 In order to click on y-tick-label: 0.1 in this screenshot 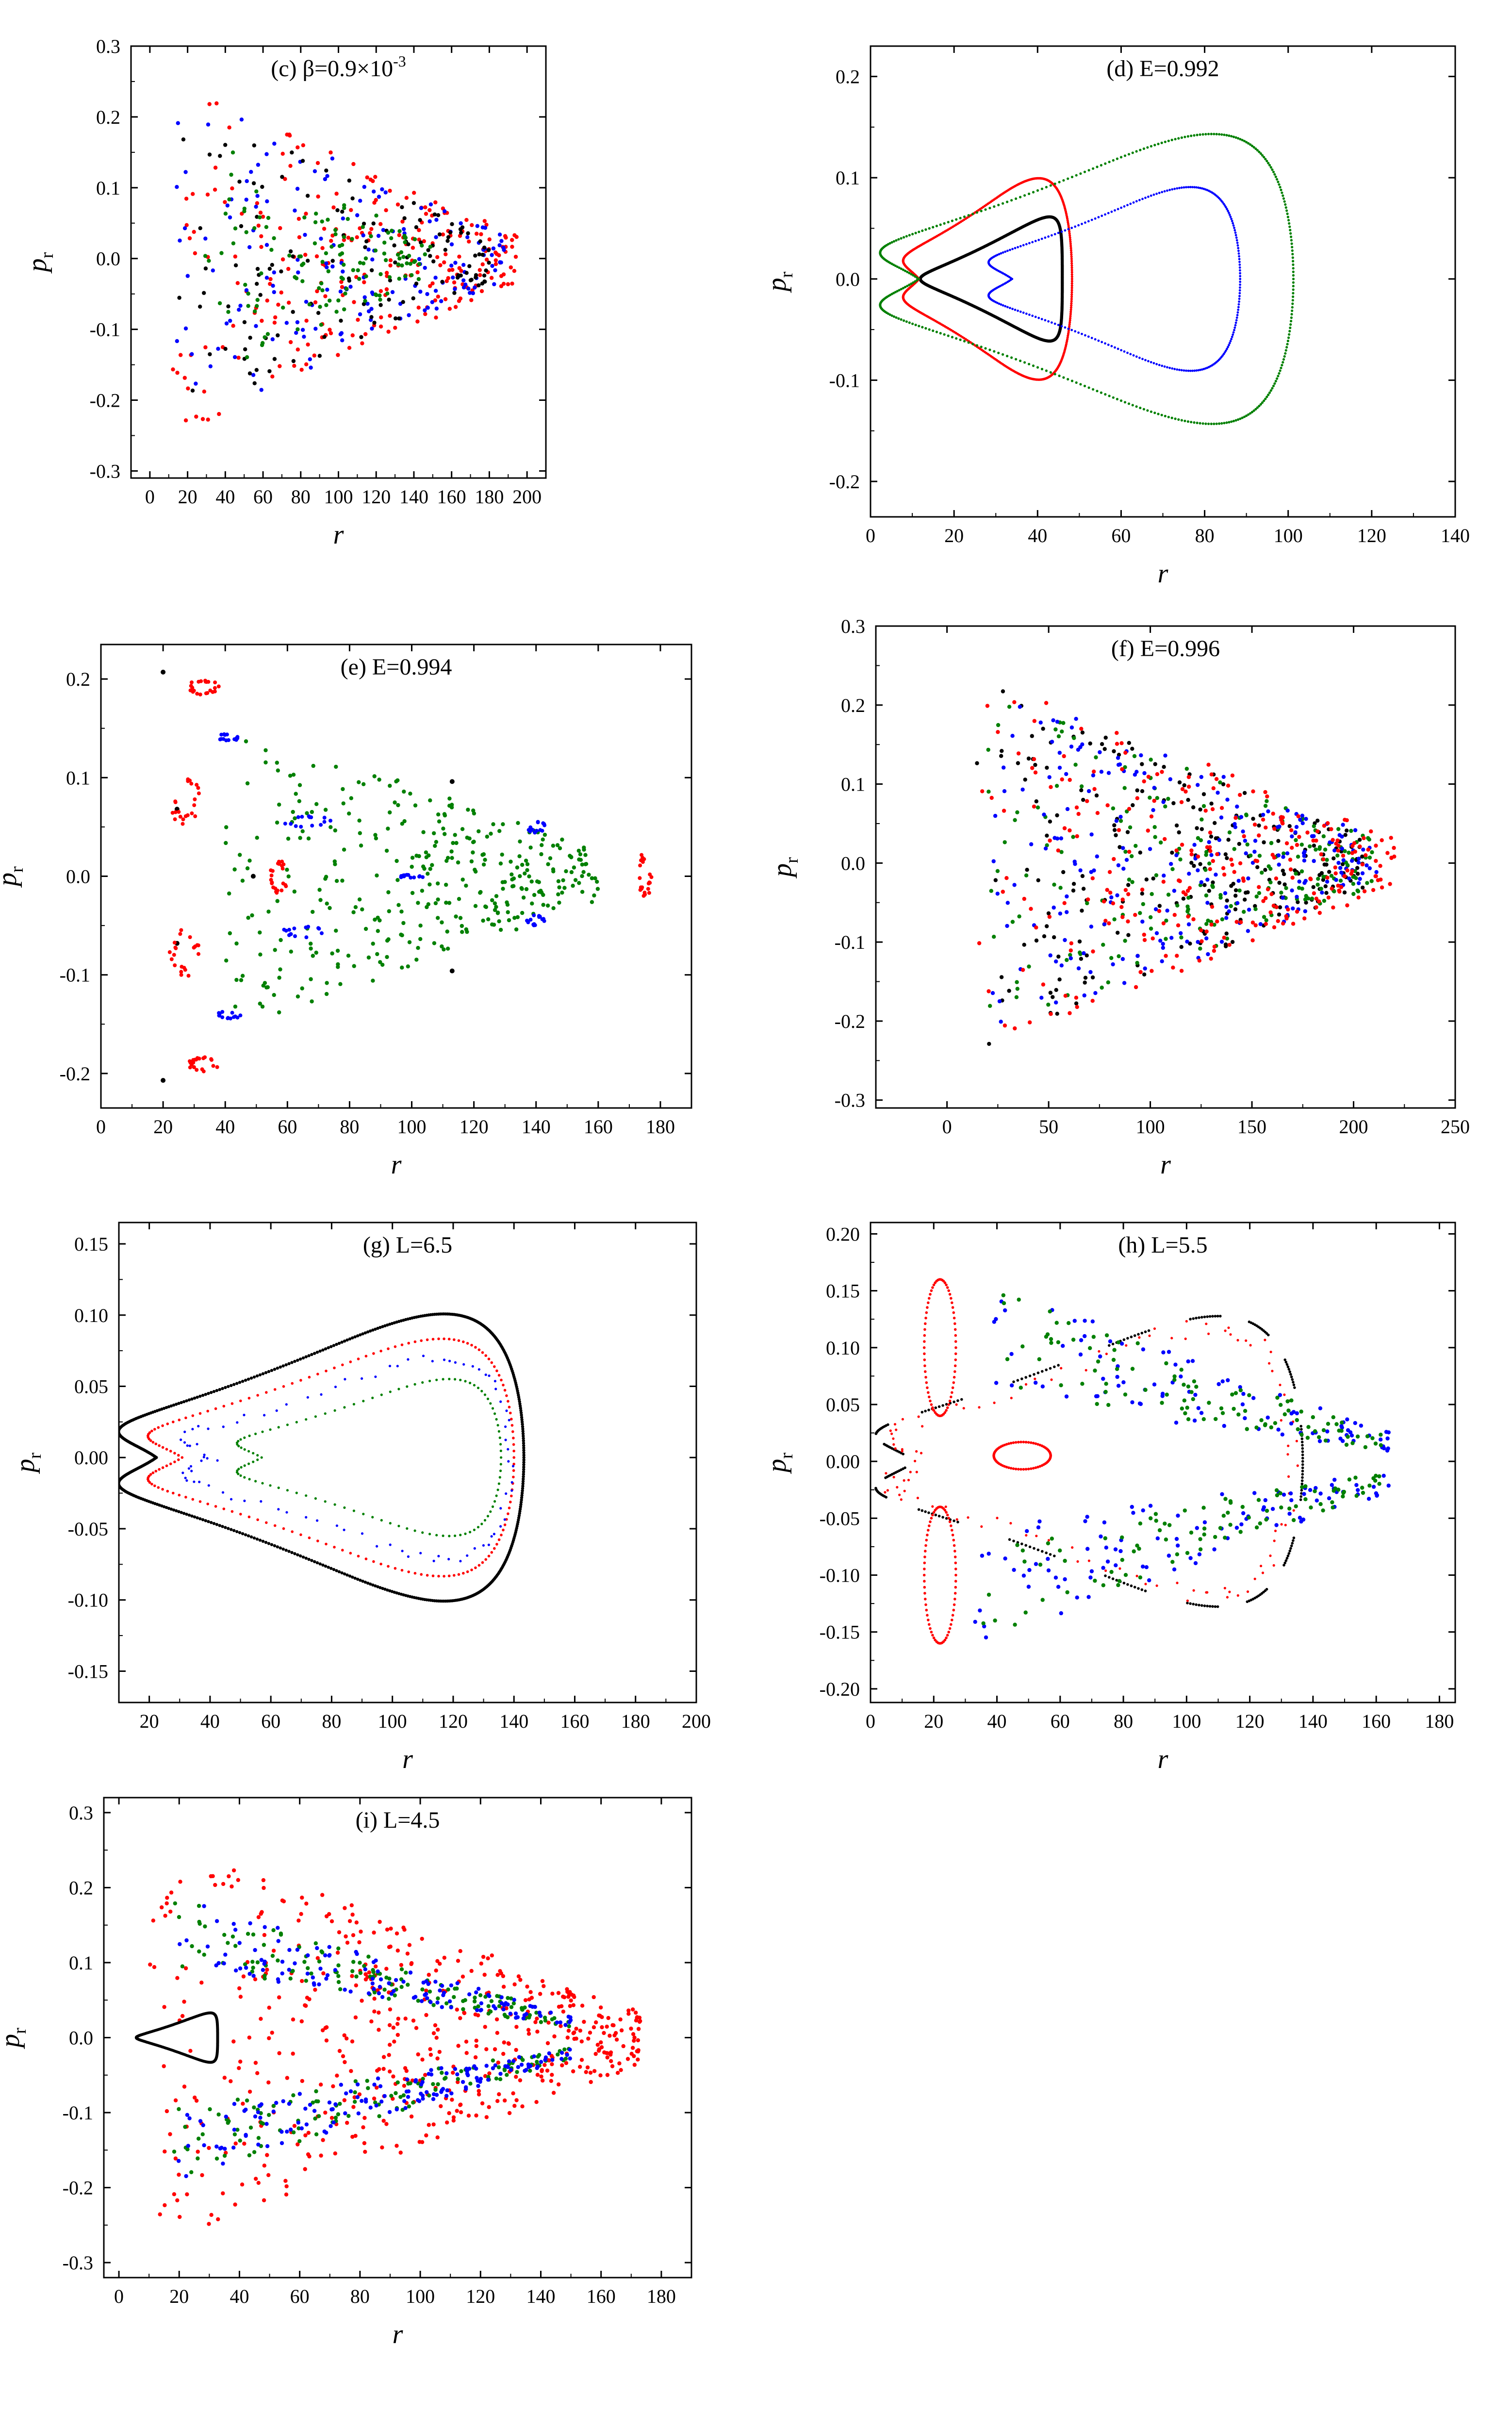, I will do `click(853, 784)`.